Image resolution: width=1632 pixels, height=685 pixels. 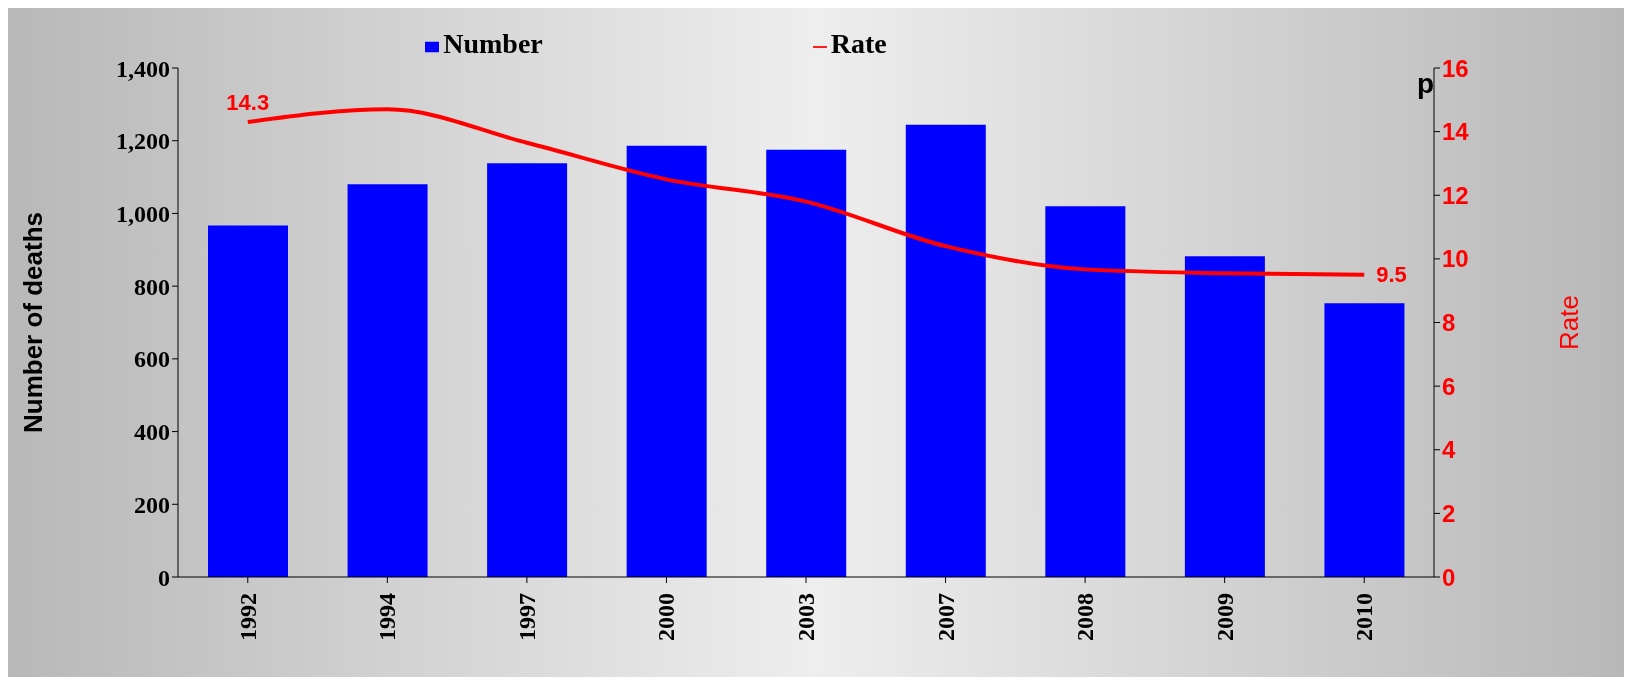 I want to click on x-tick-label: 2009, so click(x=1224, y=617).